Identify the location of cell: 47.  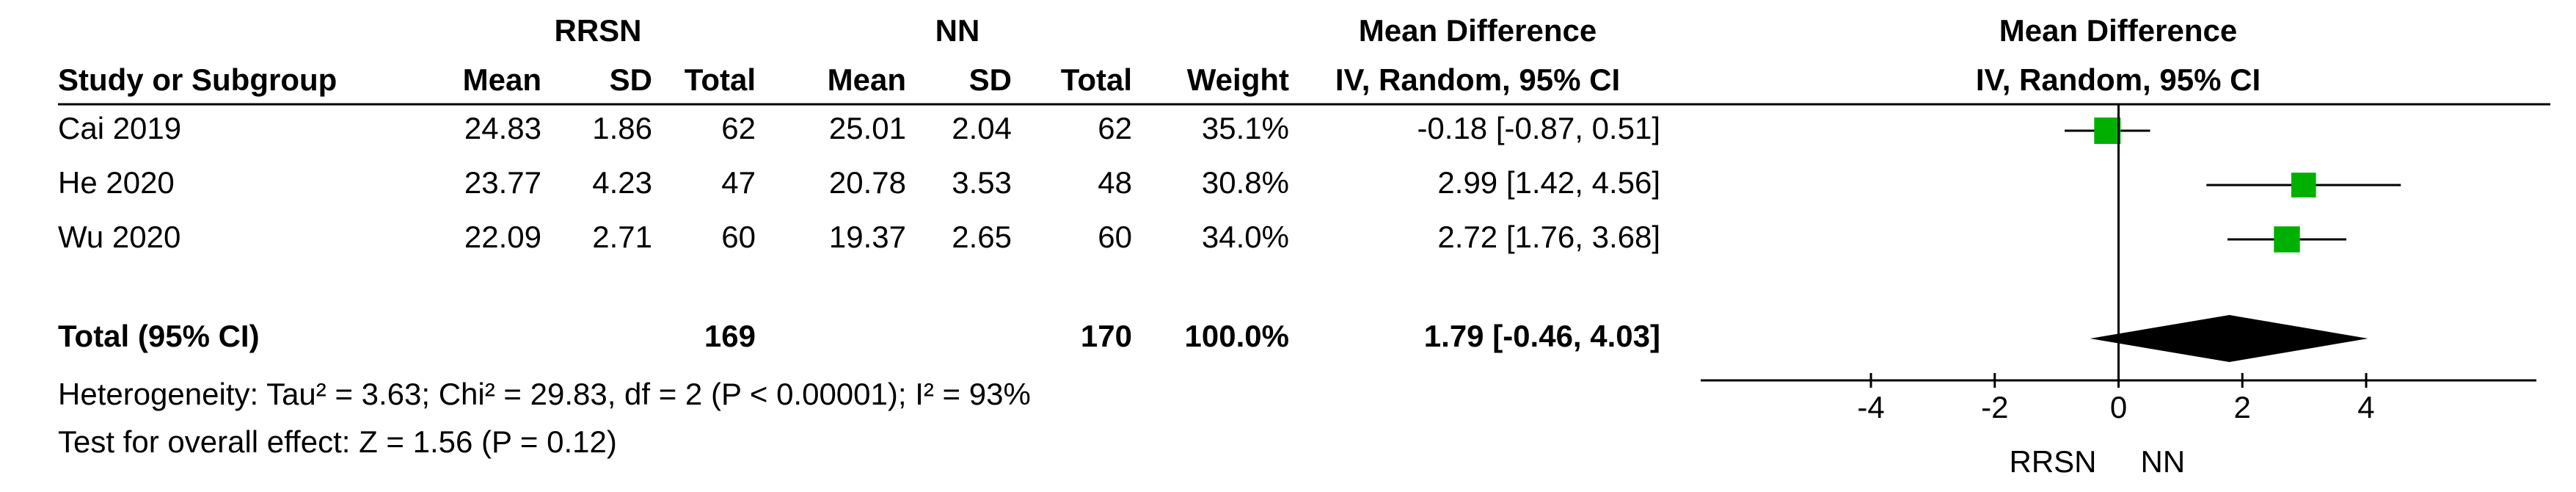
(739, 182).